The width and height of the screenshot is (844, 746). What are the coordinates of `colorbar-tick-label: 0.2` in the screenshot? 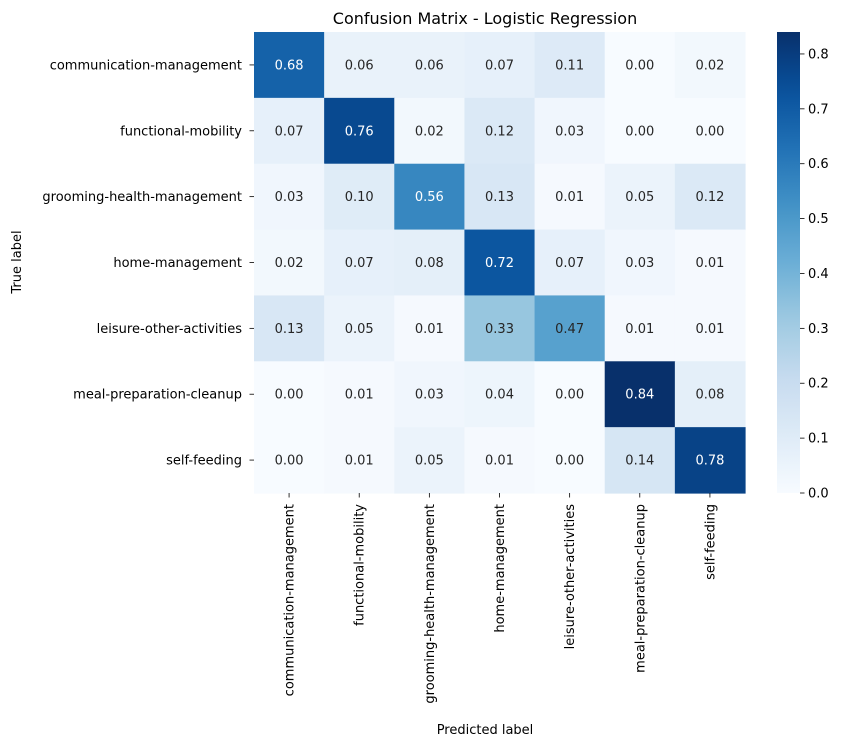 It's located at (818, 384).